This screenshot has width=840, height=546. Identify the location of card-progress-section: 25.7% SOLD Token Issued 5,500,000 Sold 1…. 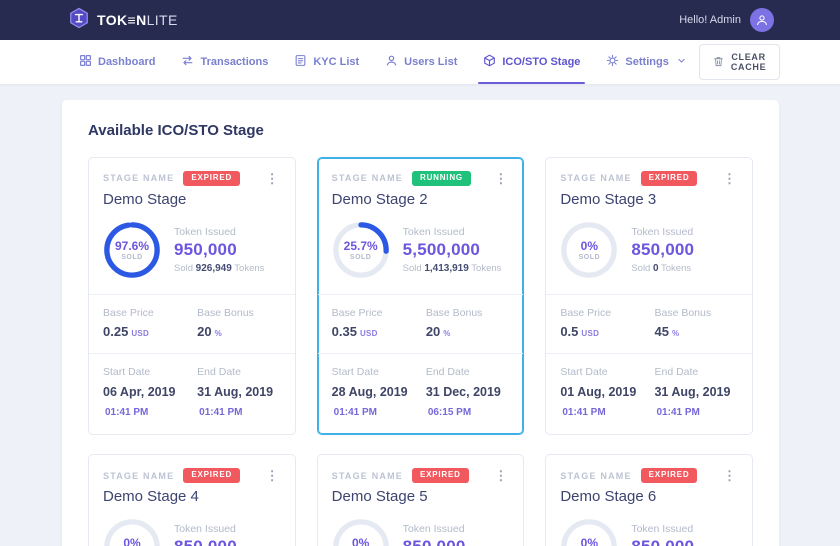
(420, 251).